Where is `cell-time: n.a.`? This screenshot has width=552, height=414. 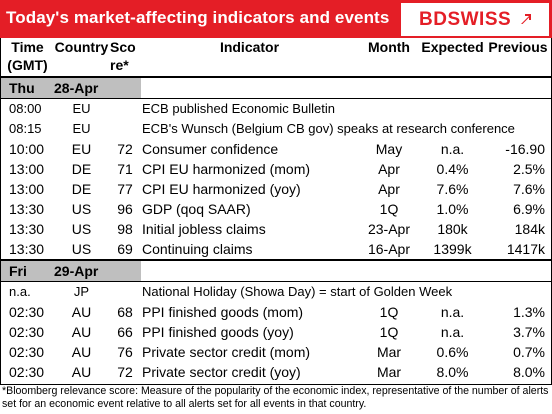
cell-time: n.a. is located at coordinates (20, 291).